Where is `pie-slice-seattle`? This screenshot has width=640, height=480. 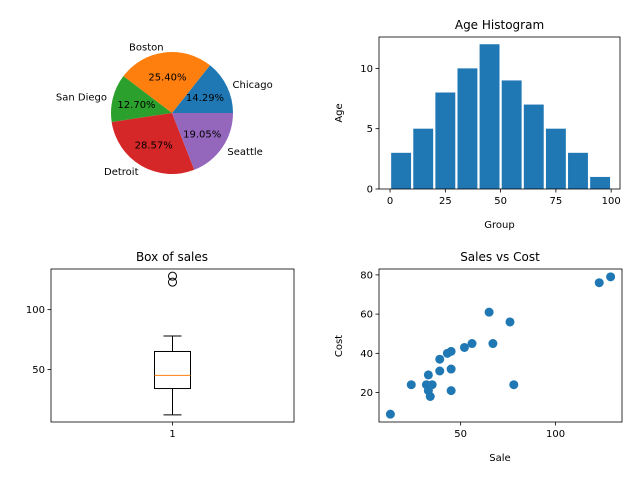
pie-slice-seattle is located at coordinates (202, 141).